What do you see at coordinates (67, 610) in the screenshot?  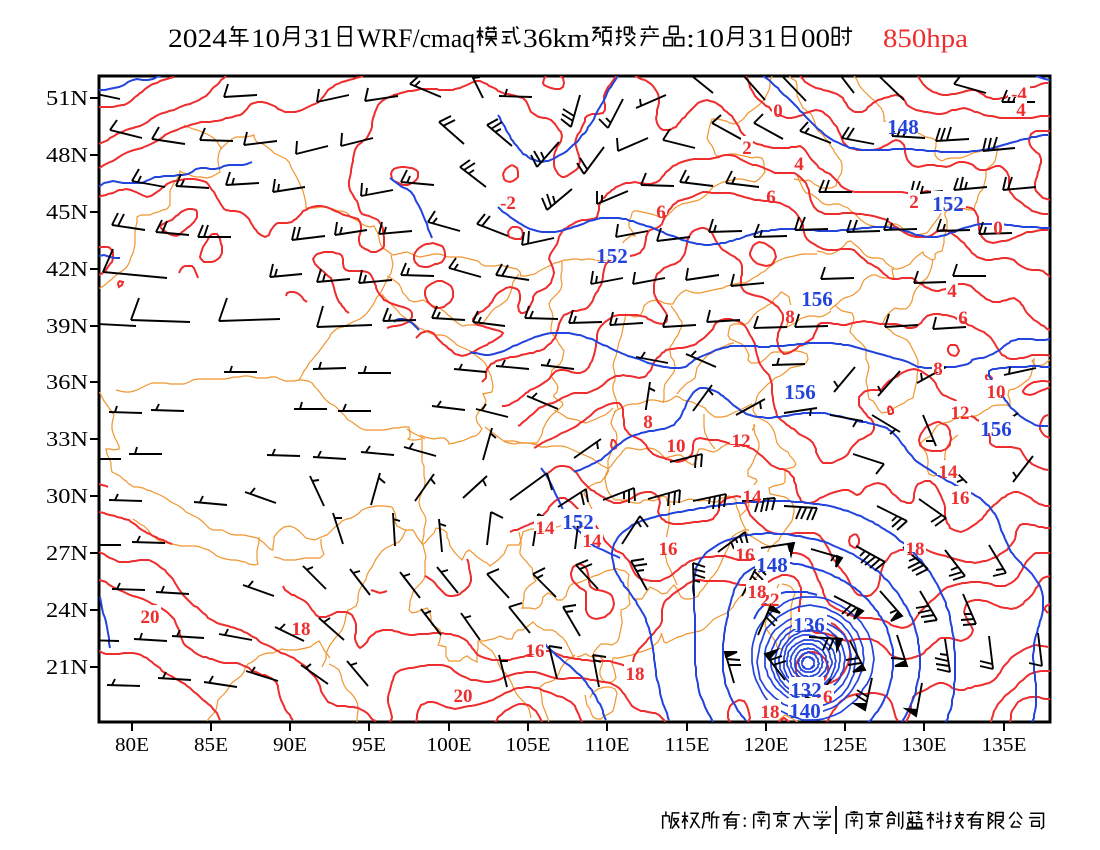 I see `svg-text: 24N` at bounding box center [67, 610].